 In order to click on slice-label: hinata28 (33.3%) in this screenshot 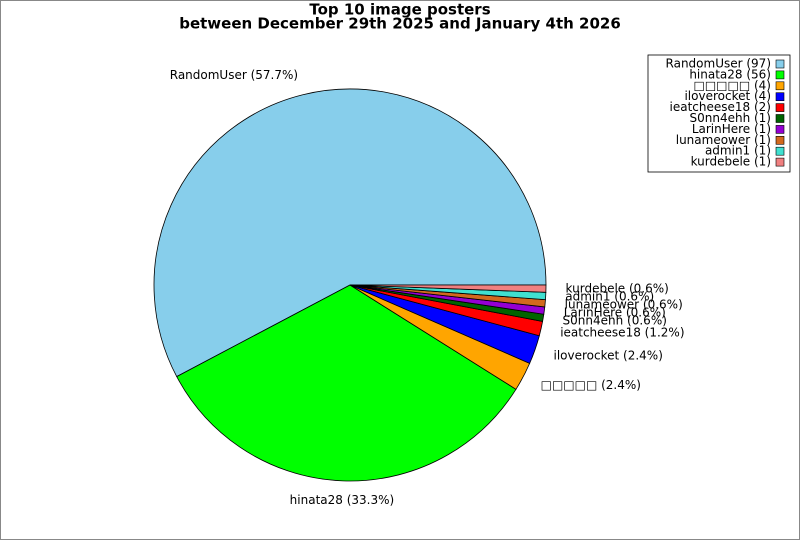, I will do `click(342, 500)`.